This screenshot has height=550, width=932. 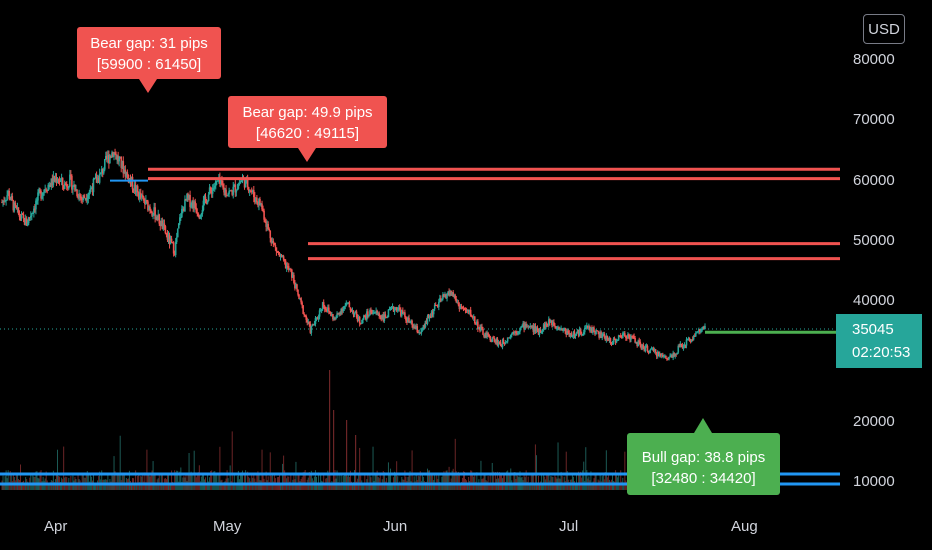 What do you see at coordinates (703, 456) in the screenshot?
I see `bull-gap-callout: Bull gap: 38.8 pips [32480 : 34420]` at bounding box center [703, 456].